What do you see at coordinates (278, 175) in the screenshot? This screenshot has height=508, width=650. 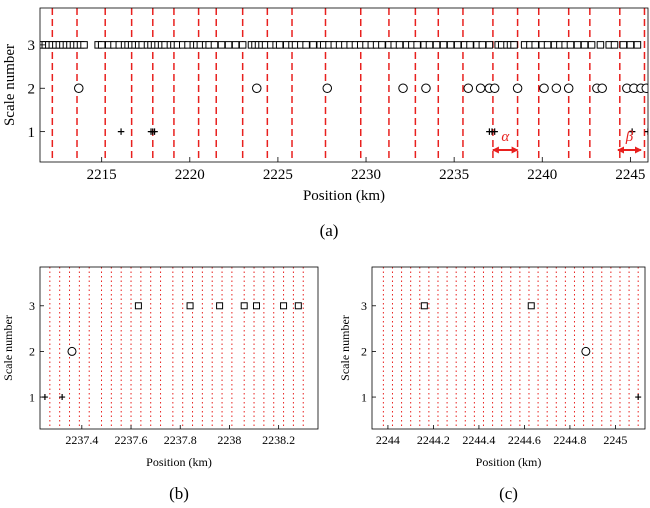 I see `x-tick-label: 2225` at bounding box center [278, 175].